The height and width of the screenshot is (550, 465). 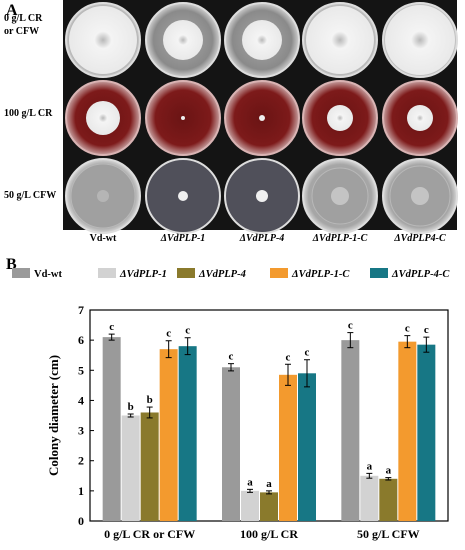 I want to click on legend-label: ΔVdPLP-4-C, so click(x=420, y=274).